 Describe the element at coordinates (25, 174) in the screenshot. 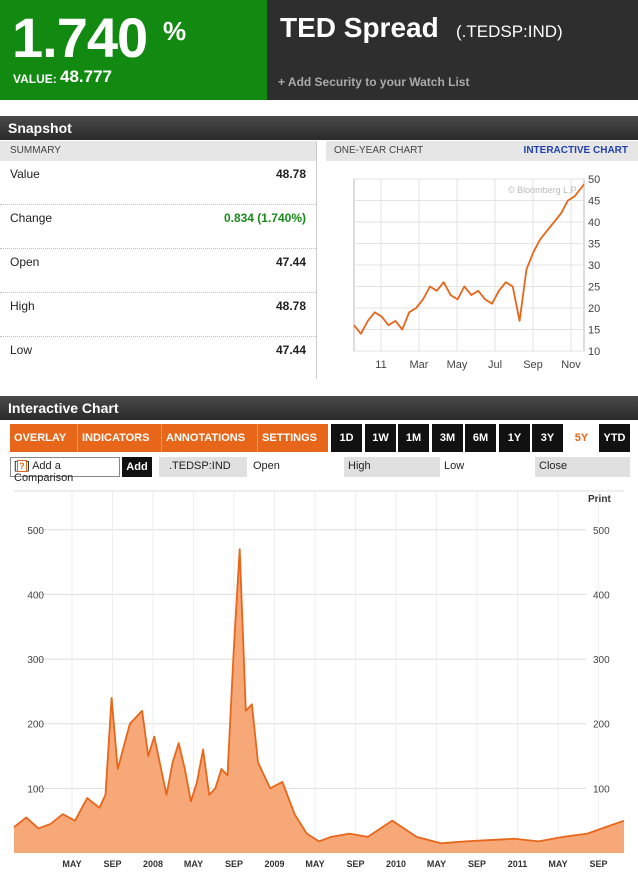

I see `summary-label: Value` at that location.